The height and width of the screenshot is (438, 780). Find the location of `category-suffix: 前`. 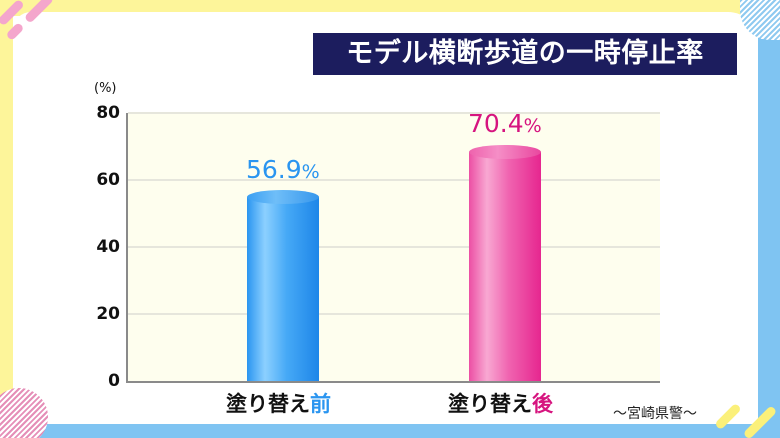

category-suffix: 前 is located at coordinates (320, 404).